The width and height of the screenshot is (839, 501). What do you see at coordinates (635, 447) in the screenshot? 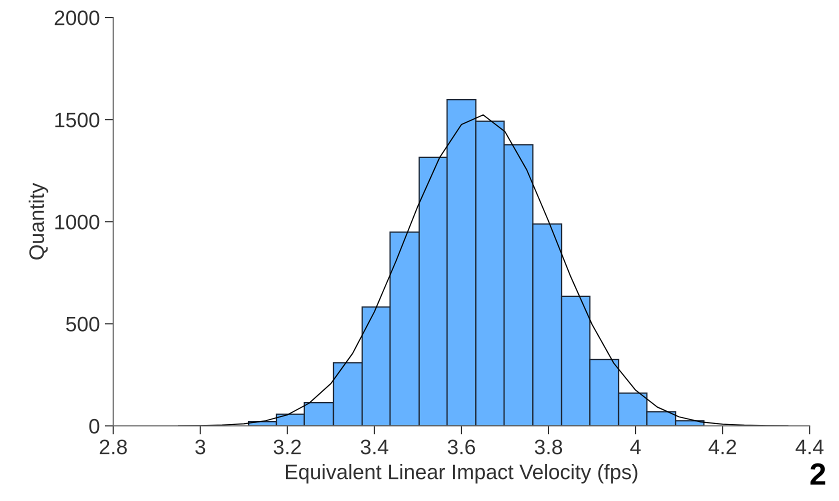
I see `x-tick-label: 4` at bounding box center [635, 447].